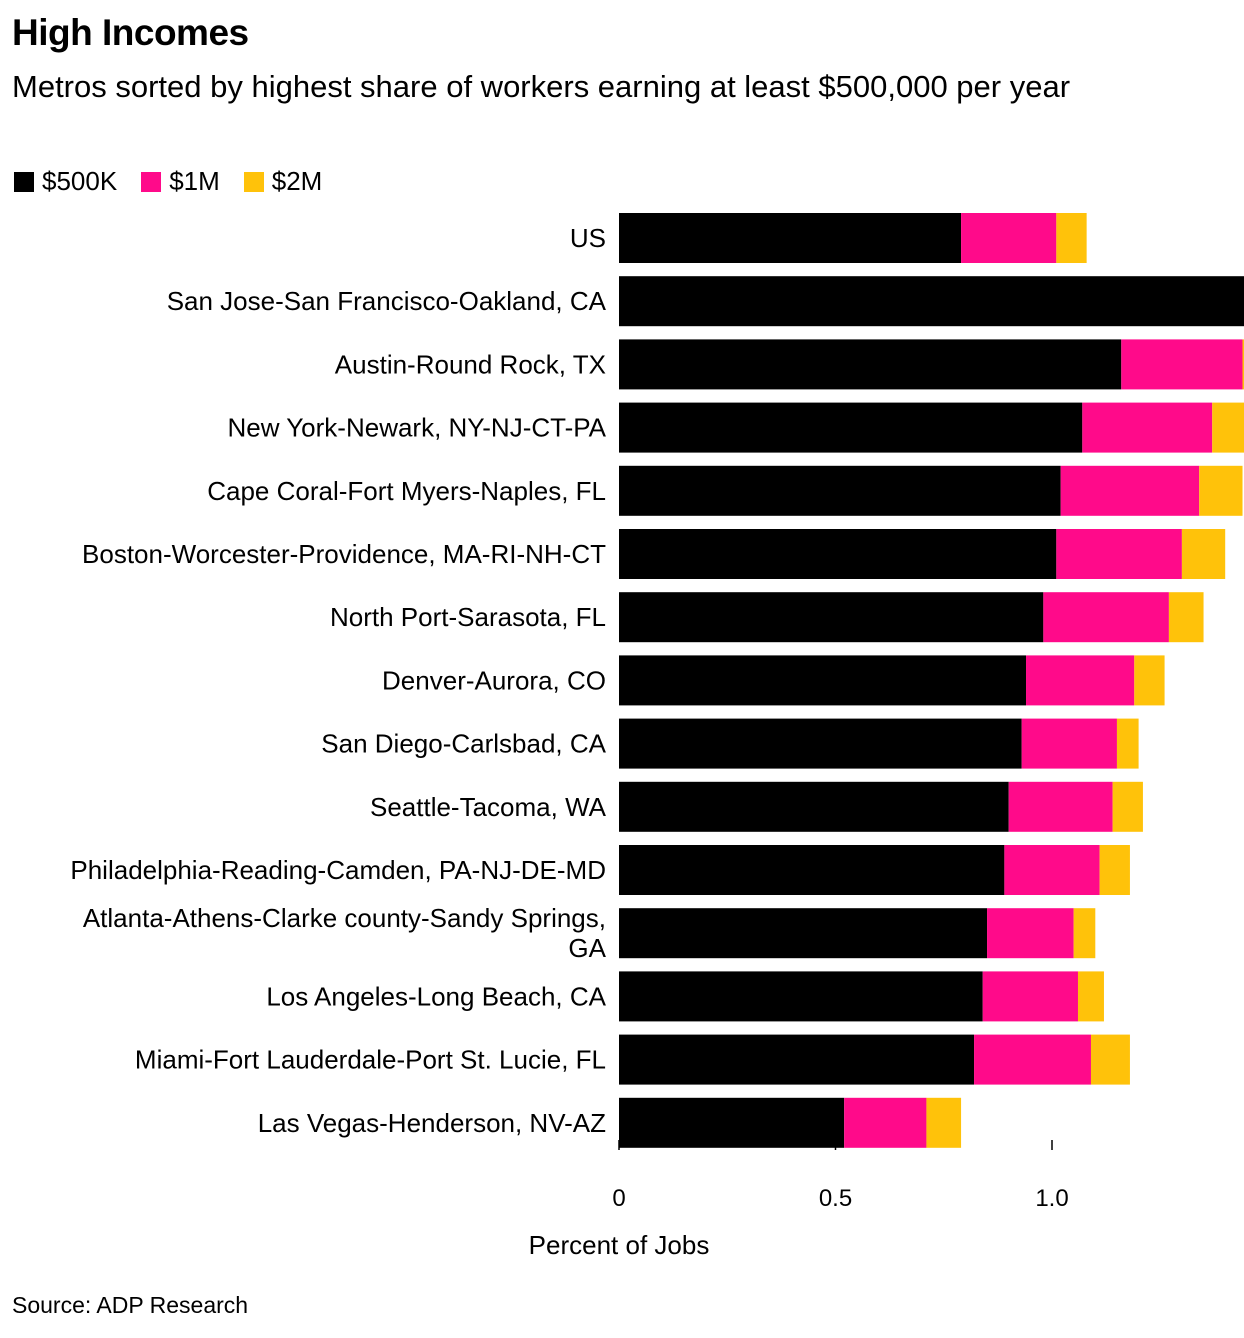 The height and width of the screenshot is (1338, 1244). What do you see at coordinates (151, 181) in the screenshot?
I see `legend-swatch-1m` at bounding box center [151, 181].